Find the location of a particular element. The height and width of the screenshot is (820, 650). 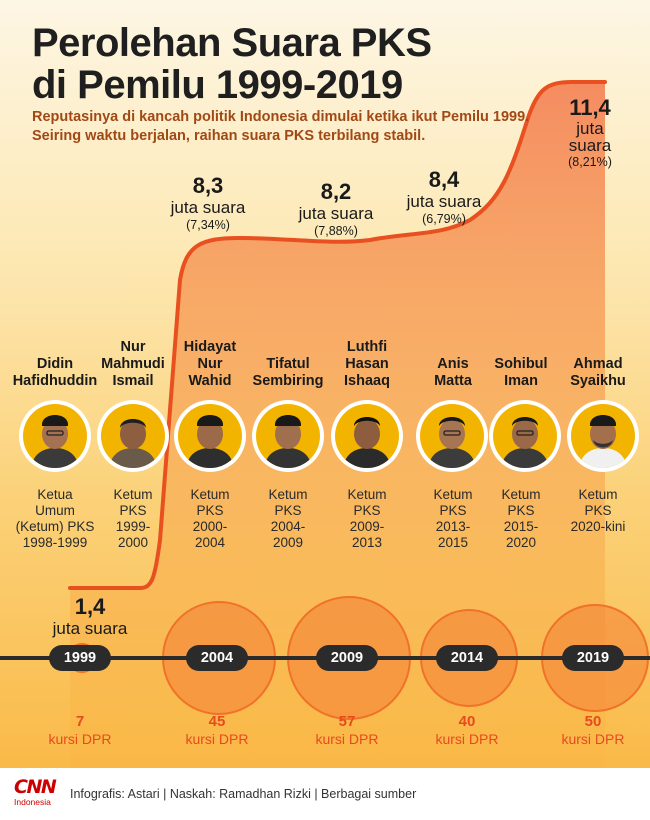

logo-region: Indonesia is located at coordinates (32, 802).